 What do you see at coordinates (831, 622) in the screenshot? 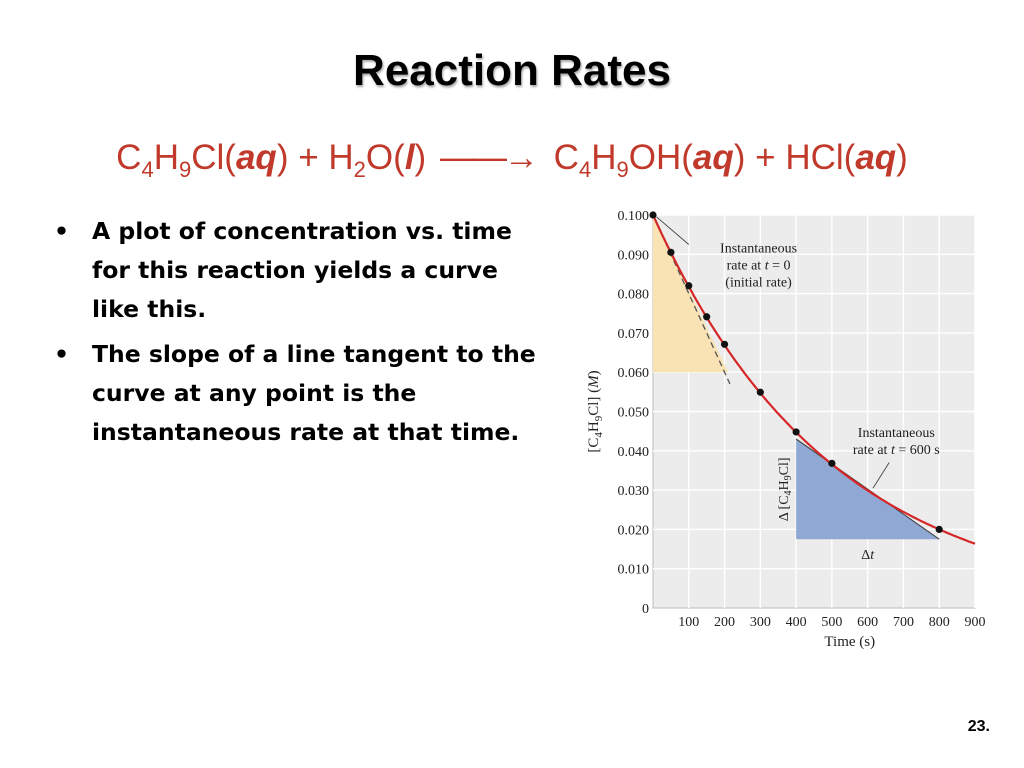
I see `x-tick-label: 500` at bounding box center [831, 622].